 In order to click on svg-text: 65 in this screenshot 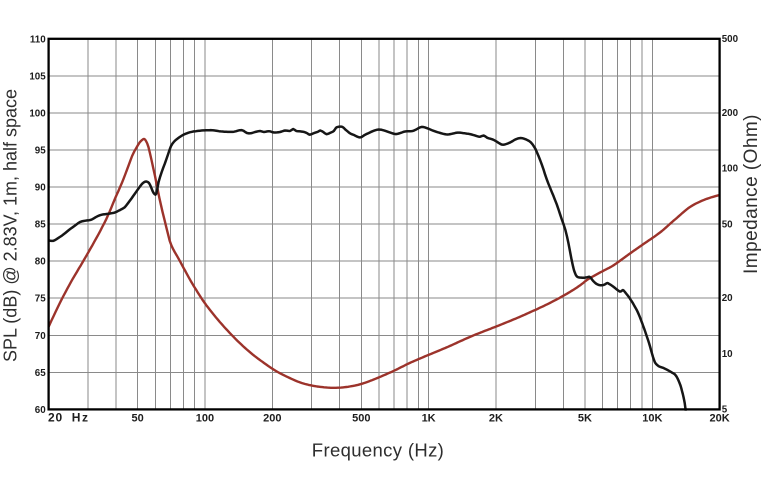, I will do `click(40, 373)`.